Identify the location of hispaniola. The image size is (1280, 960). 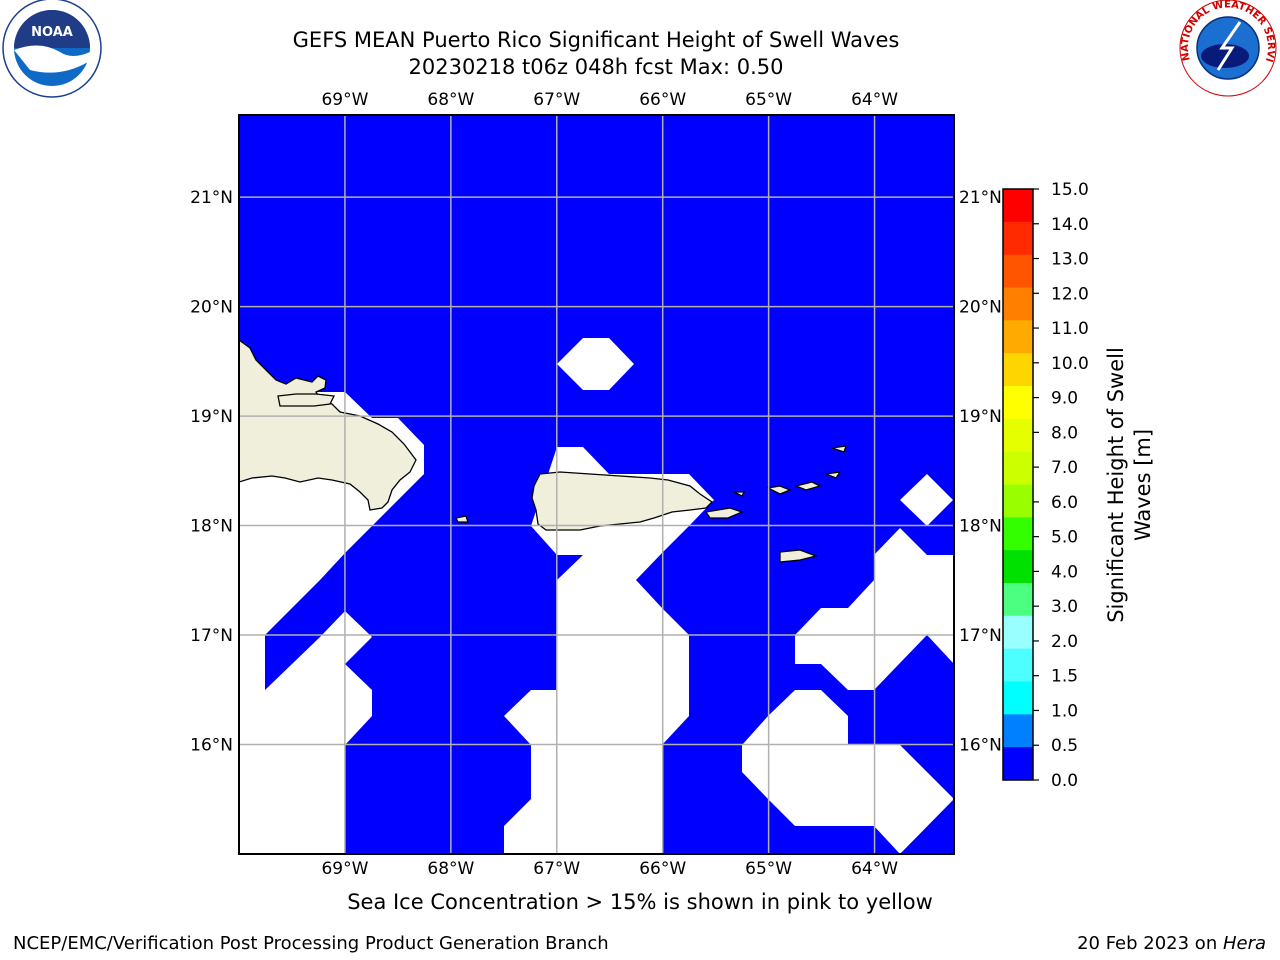
(328, 425).